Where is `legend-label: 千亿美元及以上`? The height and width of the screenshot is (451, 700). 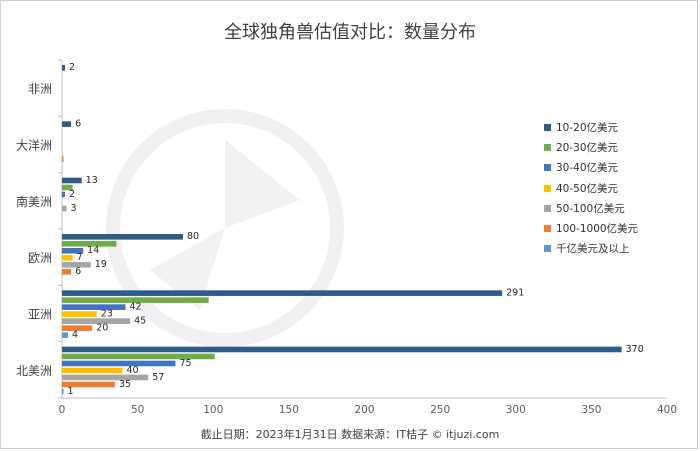 legend-label: 千亿美元及以上 is located at coordinates (593, 249).